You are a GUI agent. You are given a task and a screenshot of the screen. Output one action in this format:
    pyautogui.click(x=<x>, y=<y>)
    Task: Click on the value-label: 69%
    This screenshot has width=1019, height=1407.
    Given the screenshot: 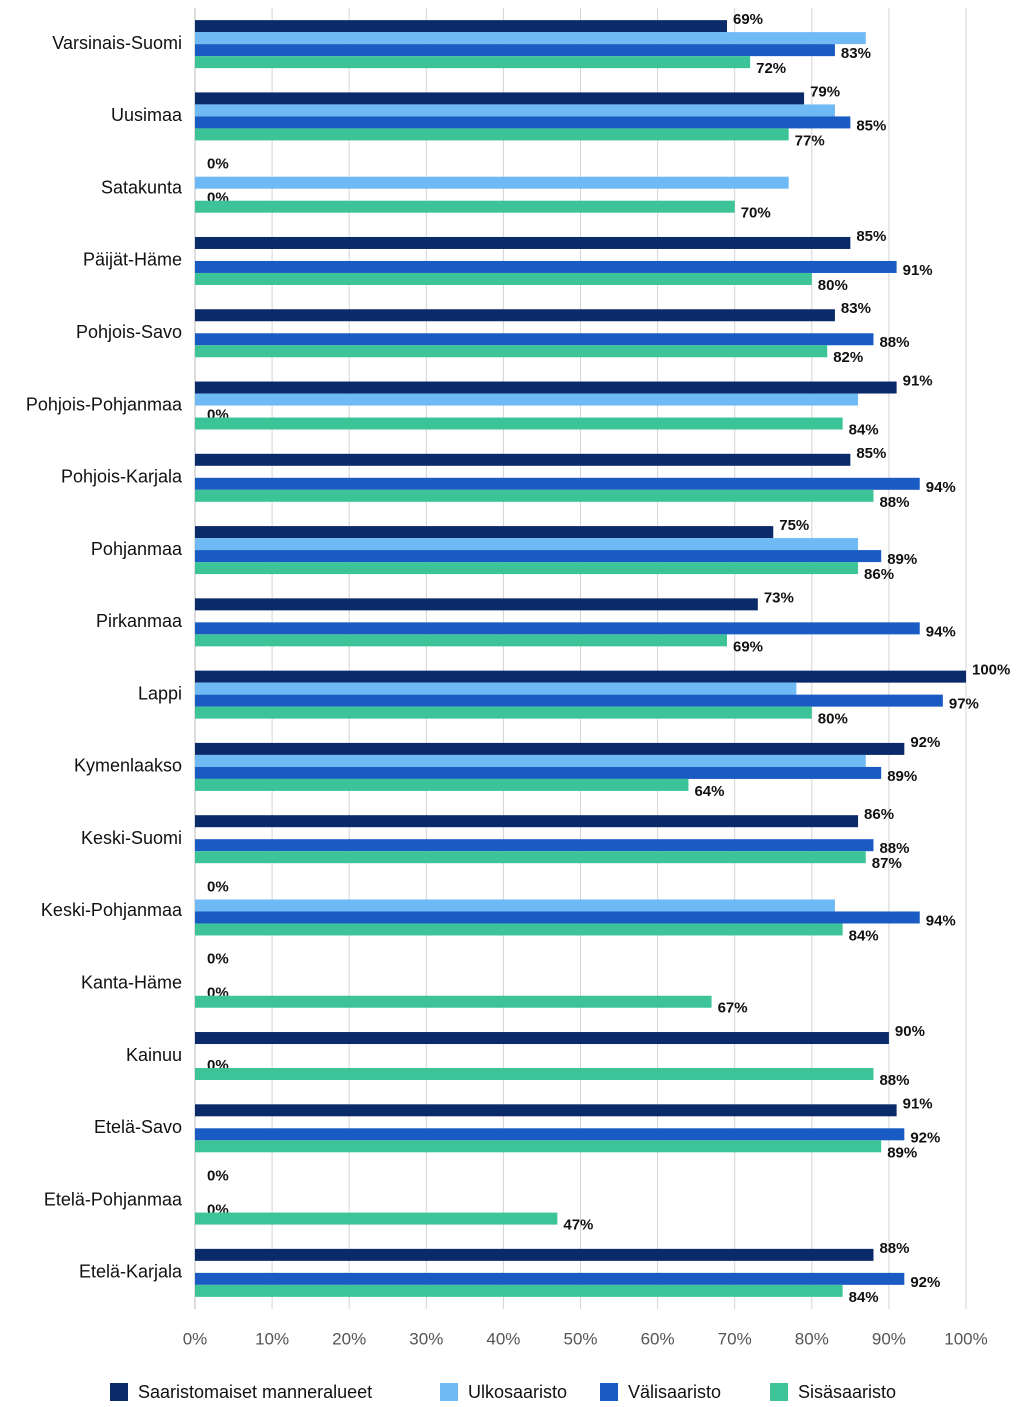 What is the action you would take?
    pyautogui.click(x=748, y=646)
    